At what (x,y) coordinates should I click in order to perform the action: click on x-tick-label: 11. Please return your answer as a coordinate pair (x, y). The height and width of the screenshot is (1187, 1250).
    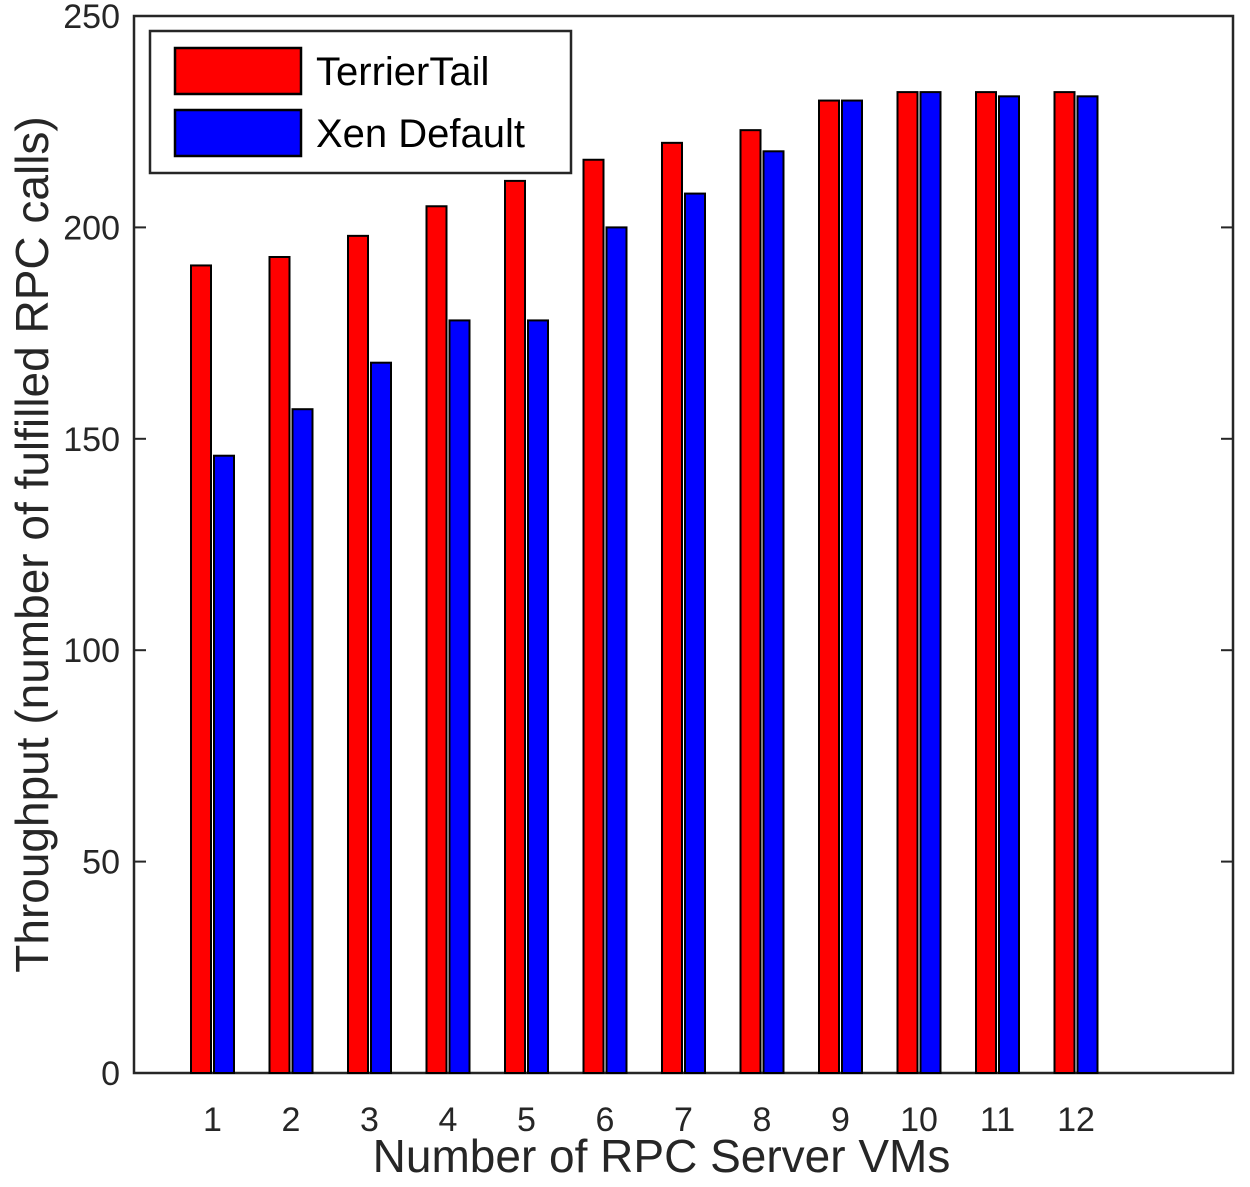
    Looking at the image, I should click on (997, 1120).